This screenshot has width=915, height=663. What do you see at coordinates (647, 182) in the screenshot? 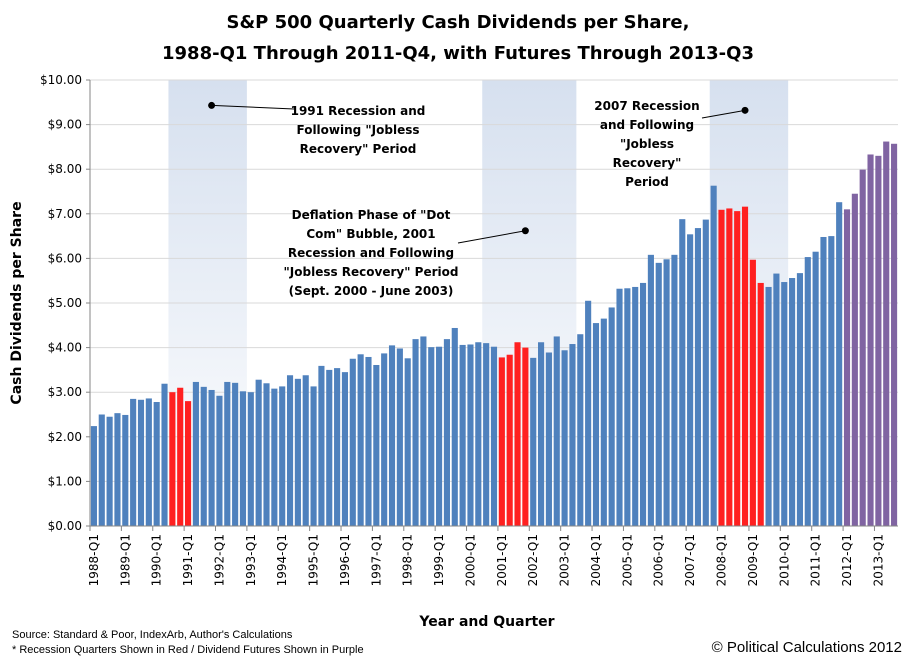
I see `annotation-text: Period` at bounding box center [647, 182].